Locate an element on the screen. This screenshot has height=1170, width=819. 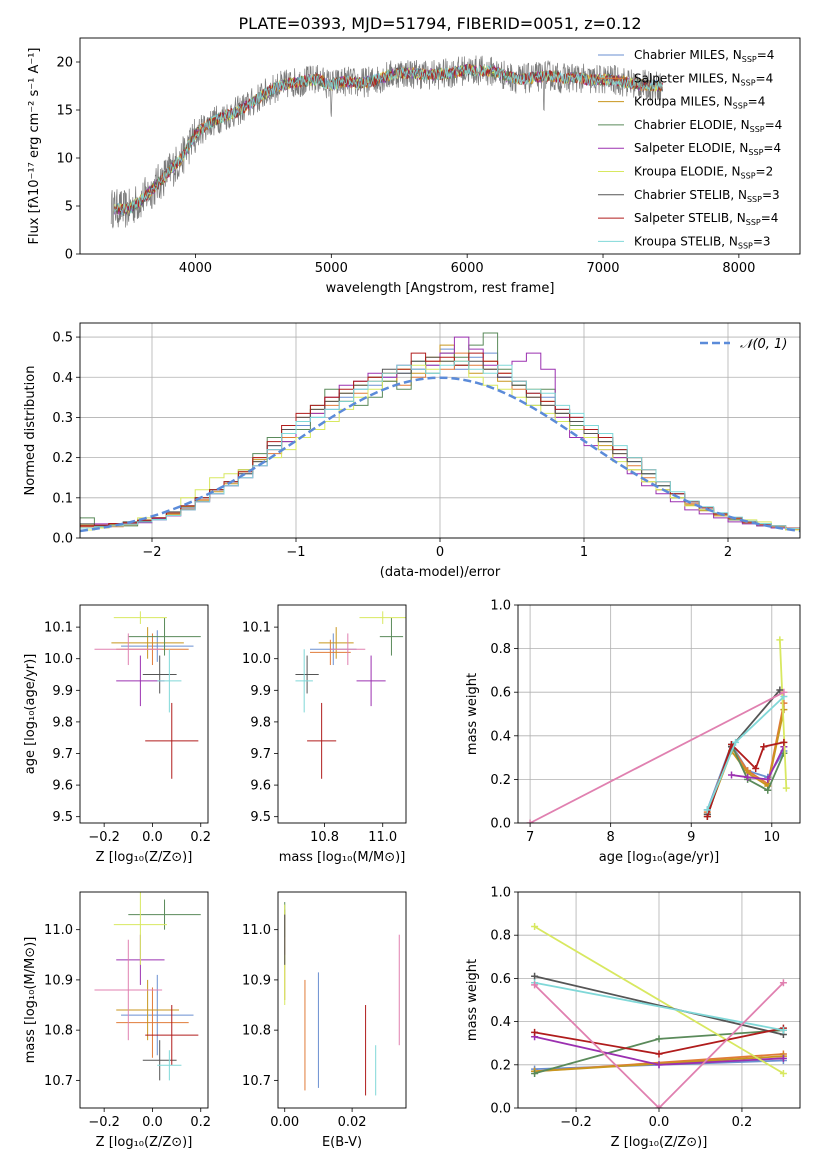
y-tick-label: 0.5 is located at coordinates (62, 338).